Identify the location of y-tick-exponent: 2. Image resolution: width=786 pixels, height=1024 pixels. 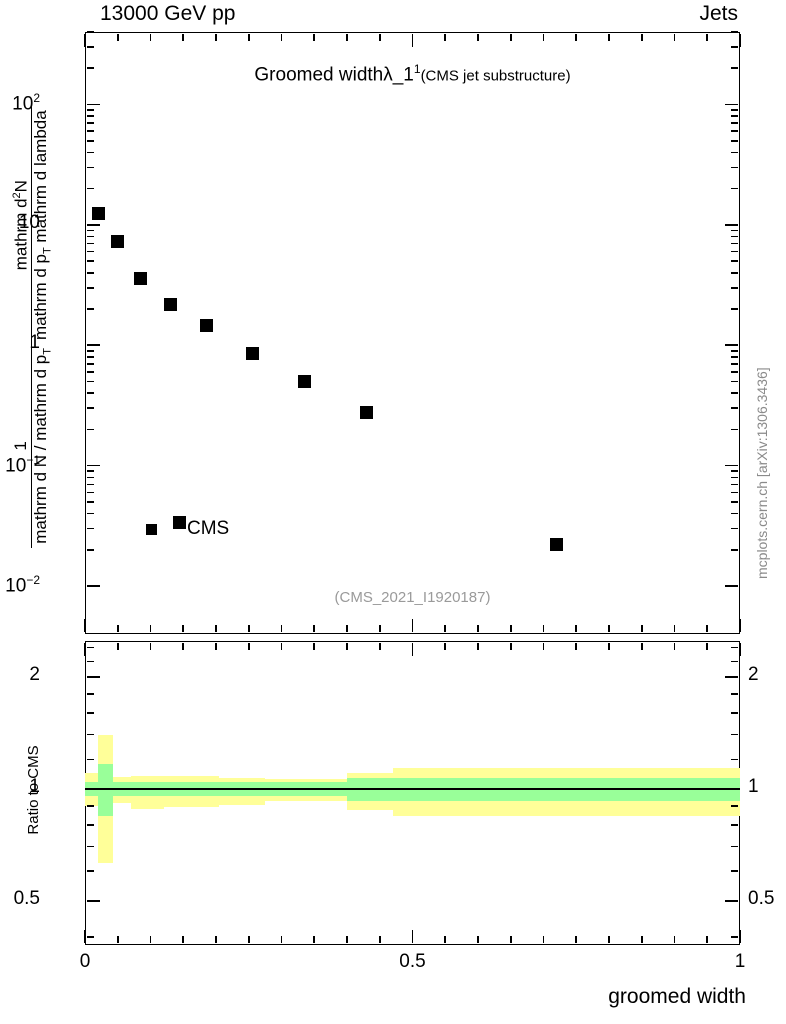
(36, 98).